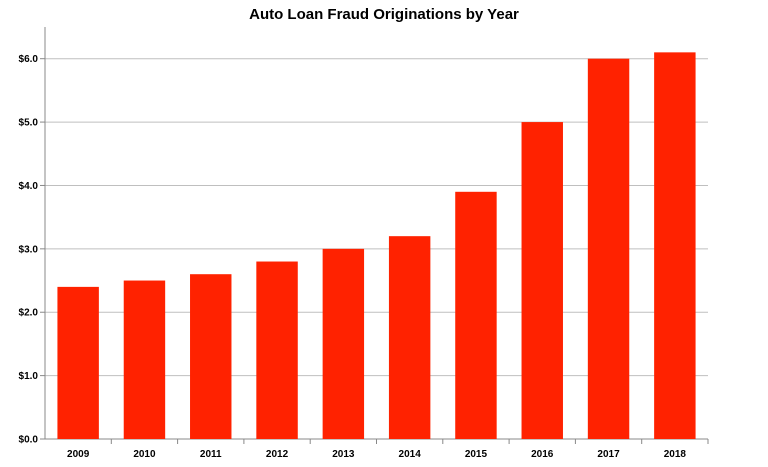 This screenshot has height=467, width=768. What do you see at coordinates (211, 356) in the screenshot?
I see `bar-2011` at bounding box center [211, 356].